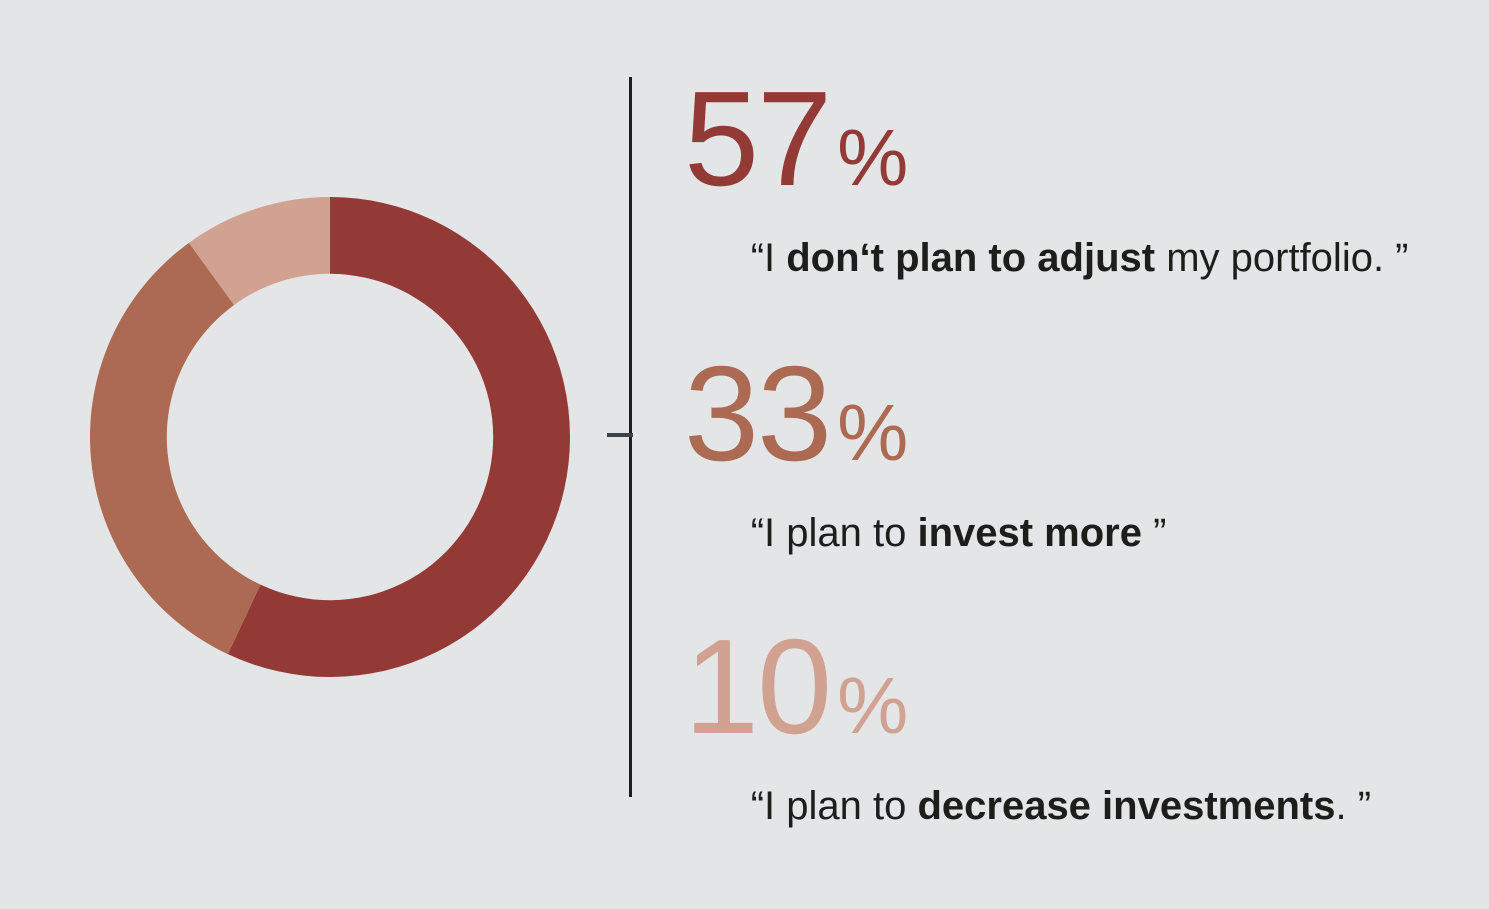 Image resolution: width=1489 pixels, height=909 pixels. I want to click on stat-quote: “I don‘t plan to adjust my portfolio. ”, so click(1046, 258).